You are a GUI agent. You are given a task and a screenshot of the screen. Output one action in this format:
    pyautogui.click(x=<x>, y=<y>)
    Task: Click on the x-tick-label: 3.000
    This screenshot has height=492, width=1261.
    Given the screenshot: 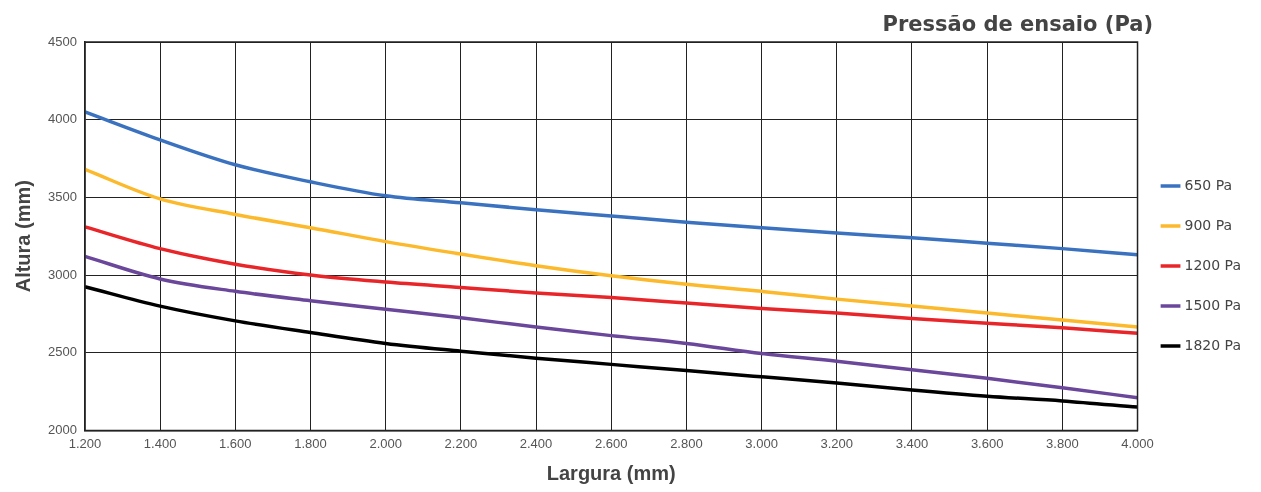 What is the action you would take?
    pyautogui.click(x=761, y=443)
    